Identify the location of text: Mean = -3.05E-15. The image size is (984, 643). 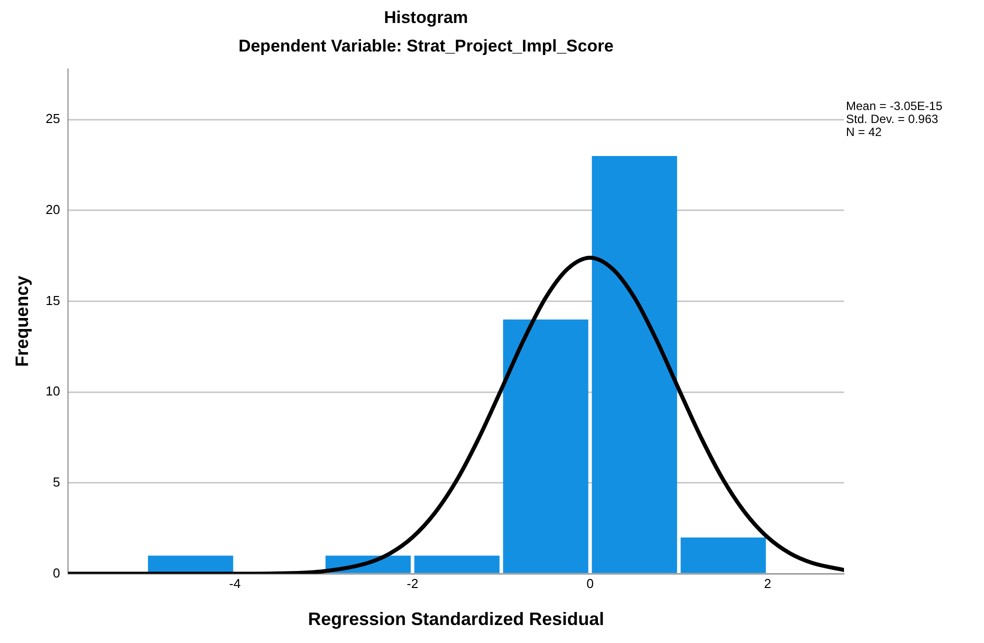
(894, 106).